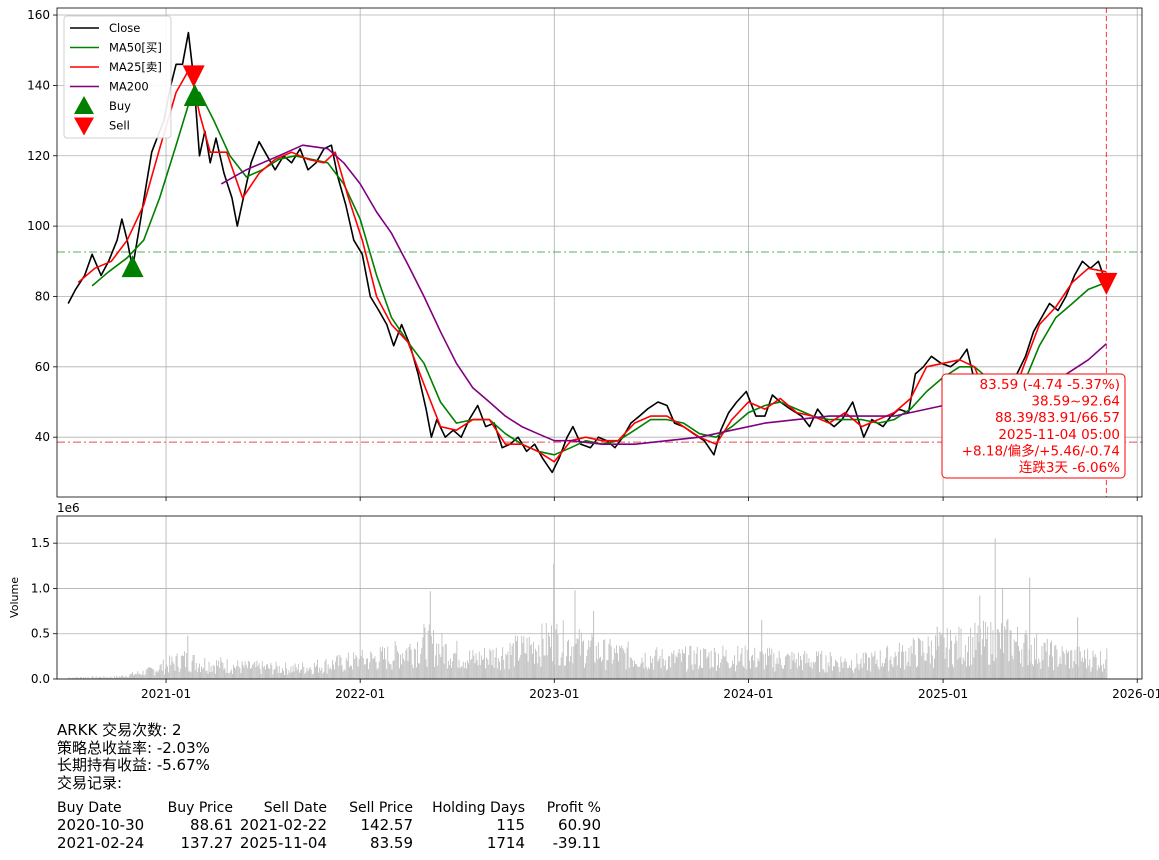 Image resolution: width=1159 pixels, height=860 pixels. I want to click on buy-marker, so click(194, 94).